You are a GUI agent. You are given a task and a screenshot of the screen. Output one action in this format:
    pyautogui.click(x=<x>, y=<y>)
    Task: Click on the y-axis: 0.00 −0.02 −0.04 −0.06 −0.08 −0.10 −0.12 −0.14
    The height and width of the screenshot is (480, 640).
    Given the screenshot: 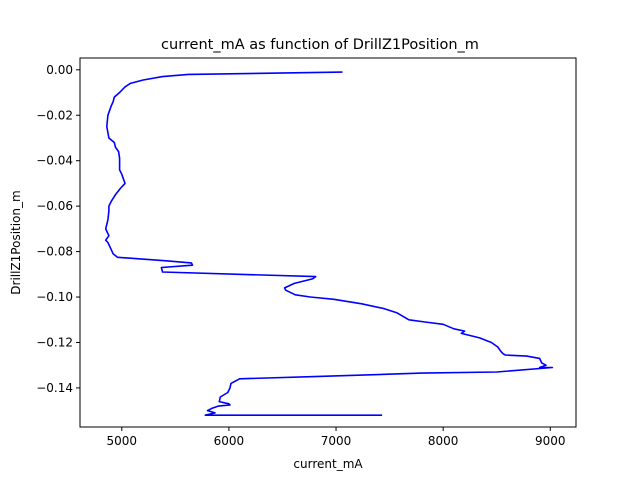 What is the action you would take?
    pyautogui.click(x=58, y=229)
    